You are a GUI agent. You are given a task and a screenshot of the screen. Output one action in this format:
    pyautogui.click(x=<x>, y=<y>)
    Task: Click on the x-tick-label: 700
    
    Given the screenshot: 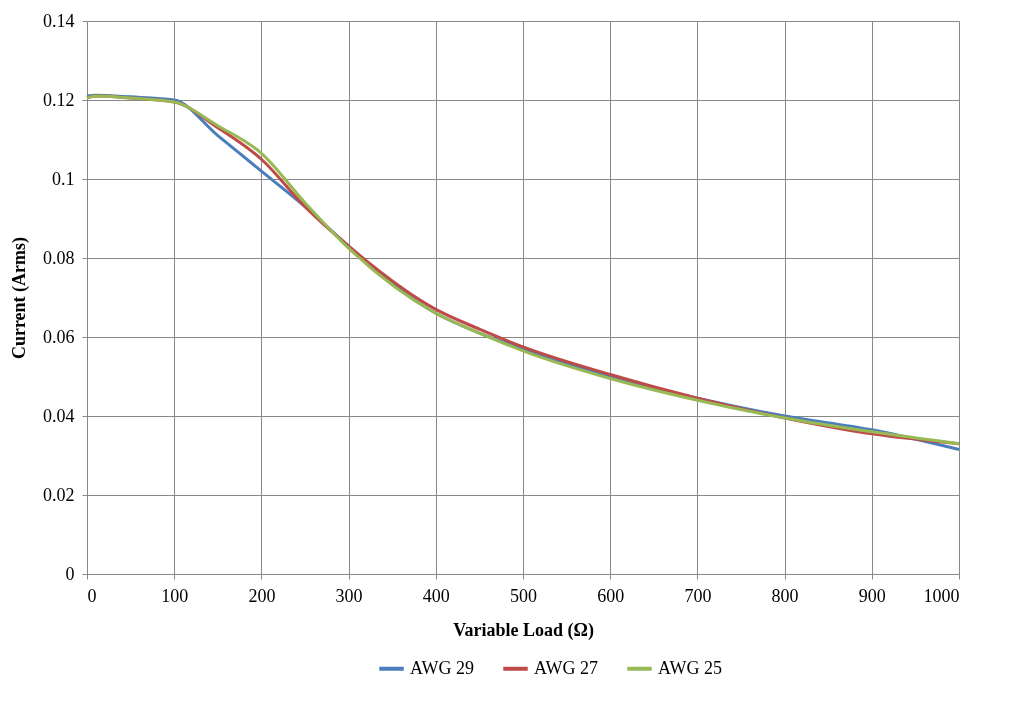 What is the action you would take?
    pyautogui.click(x=698, y=595)
    